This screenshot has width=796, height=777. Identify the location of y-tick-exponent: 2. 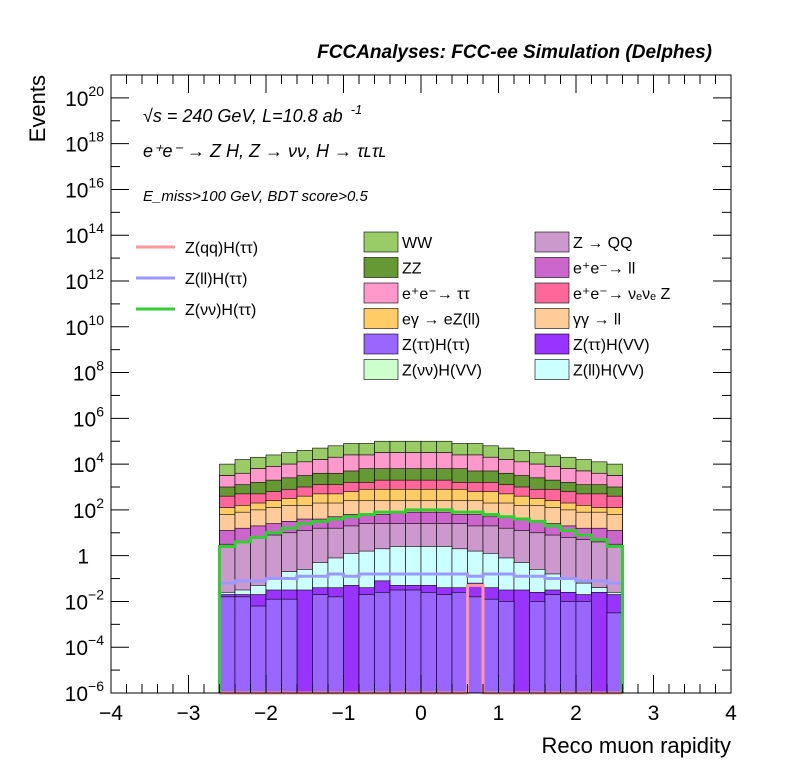
(100, 503).